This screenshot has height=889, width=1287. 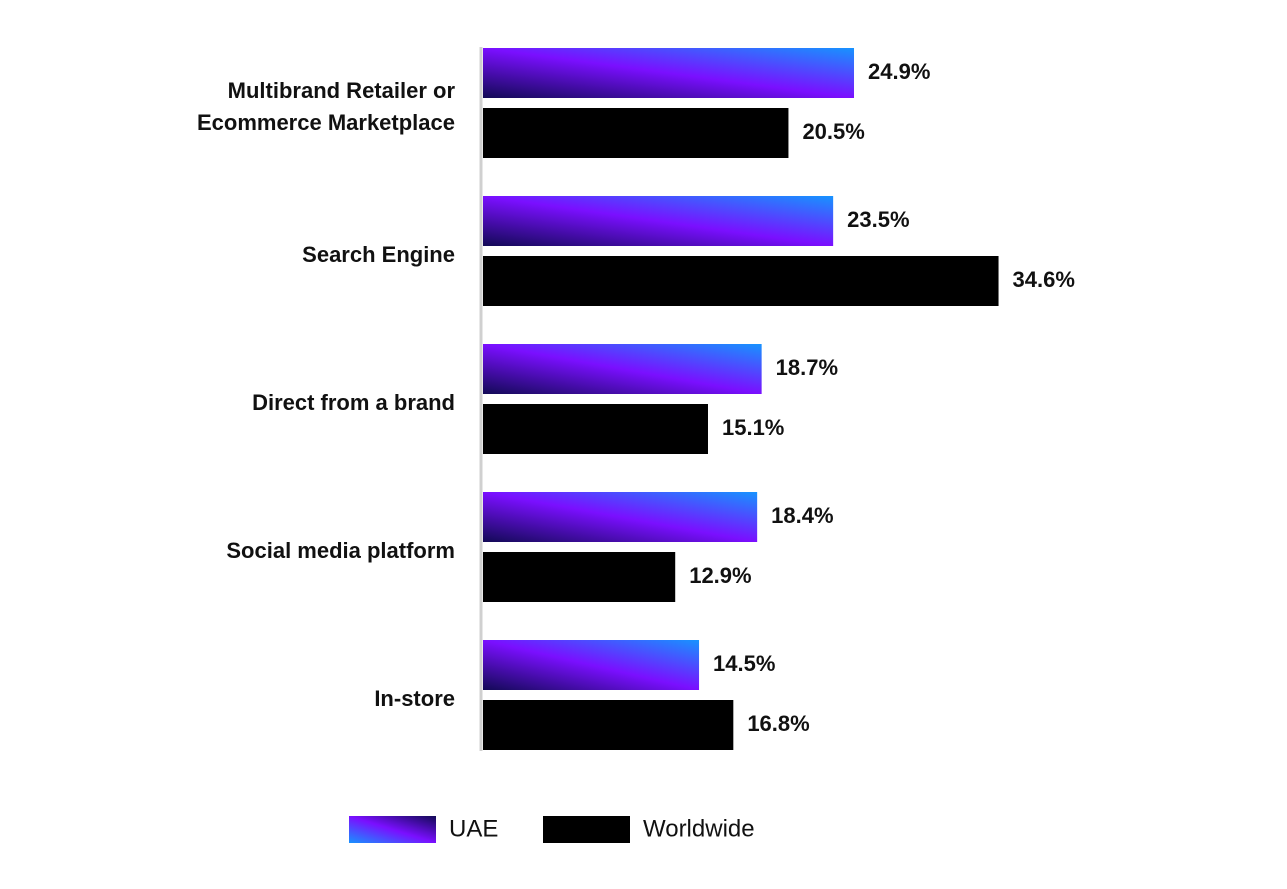 What do you see at coordinates (720, 575) in the screenshot?
I see `value-label: 12.9%` at bounding box center [720, 575].